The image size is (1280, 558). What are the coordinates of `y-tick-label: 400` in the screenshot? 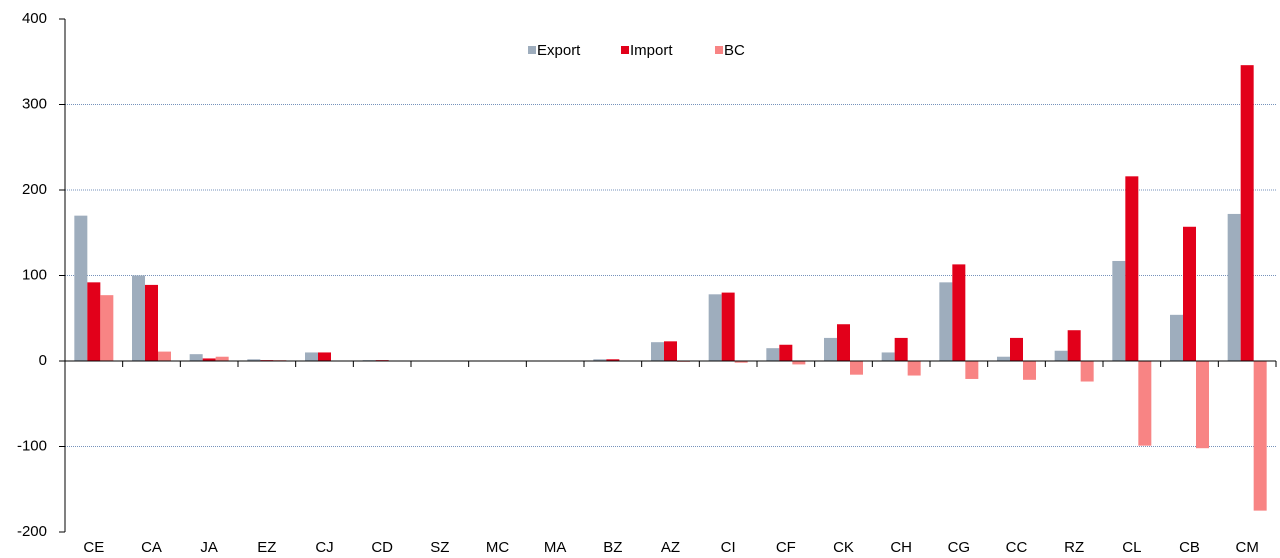 It's located at (34, 18).